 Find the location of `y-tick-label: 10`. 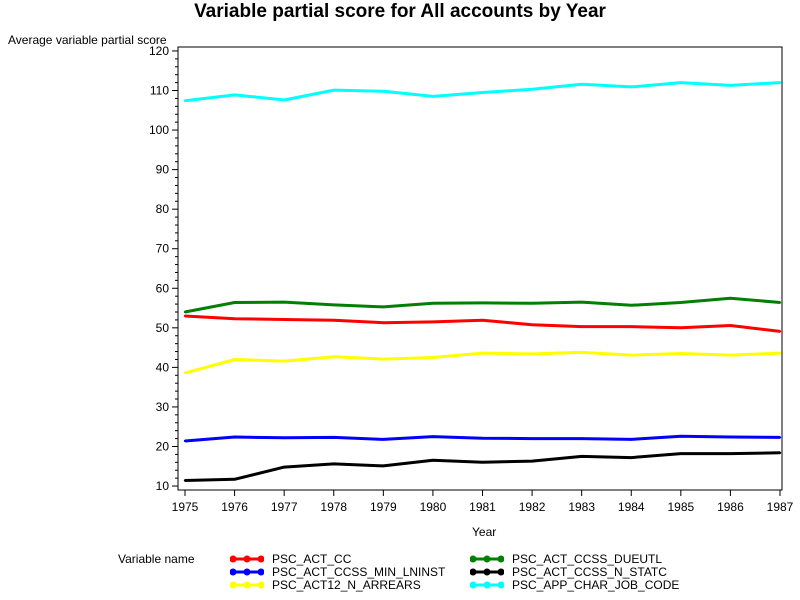

y-tick-label: 10 is located at coordinates (163, 486).